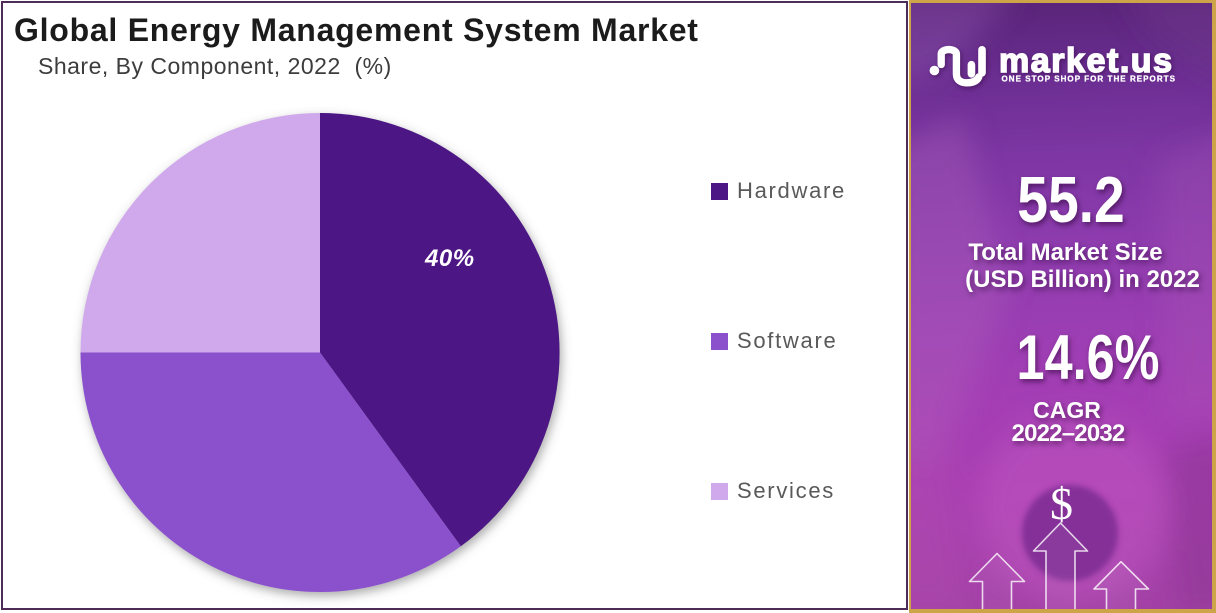 The image size is (1216, 613). Describe the element at coordinates (1089, 78) in the screenshot. I see `svg-text: ONE STOP SHOP FOR THE REPORTS` at that location.